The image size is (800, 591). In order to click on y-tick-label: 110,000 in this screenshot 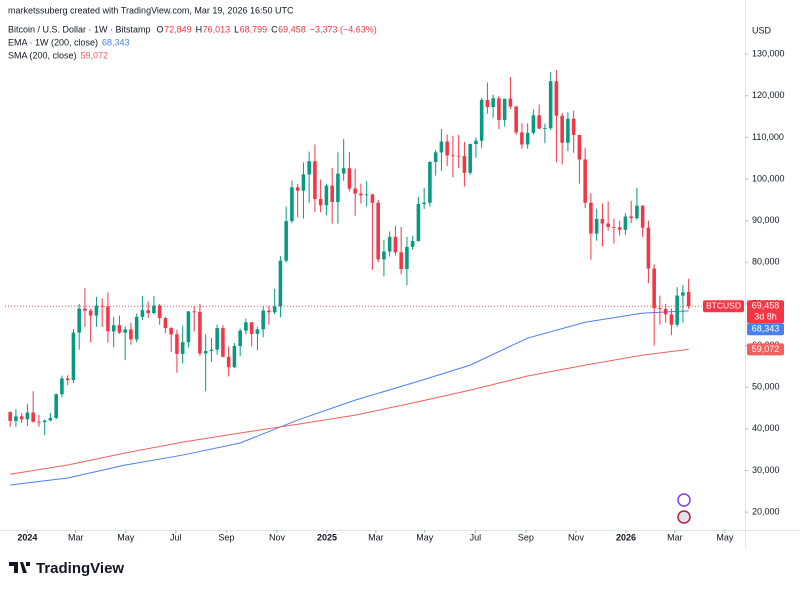, I will do `click(768, 137)`.